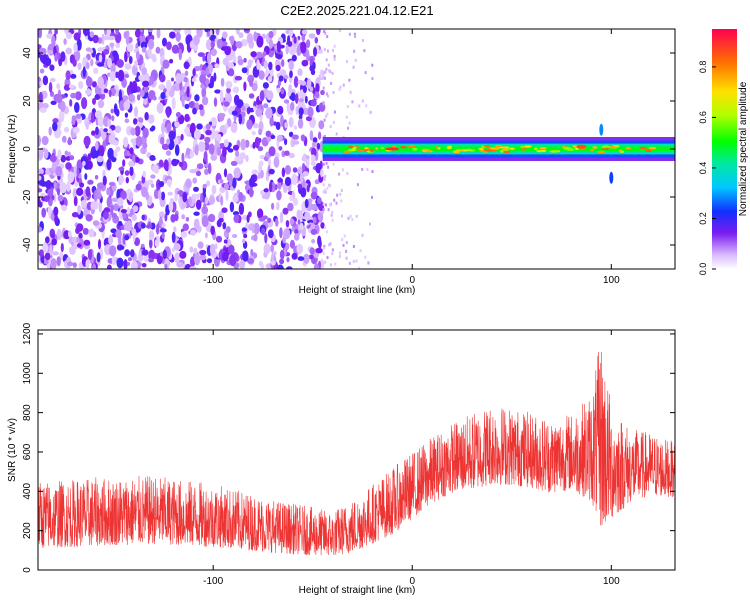 The width and height of the screenshot is (750, 600). Describe the element at coordinates (357, 290) in the screenshot. I see `spectrogram-xlabel: Height of straight line (km)` at that location.